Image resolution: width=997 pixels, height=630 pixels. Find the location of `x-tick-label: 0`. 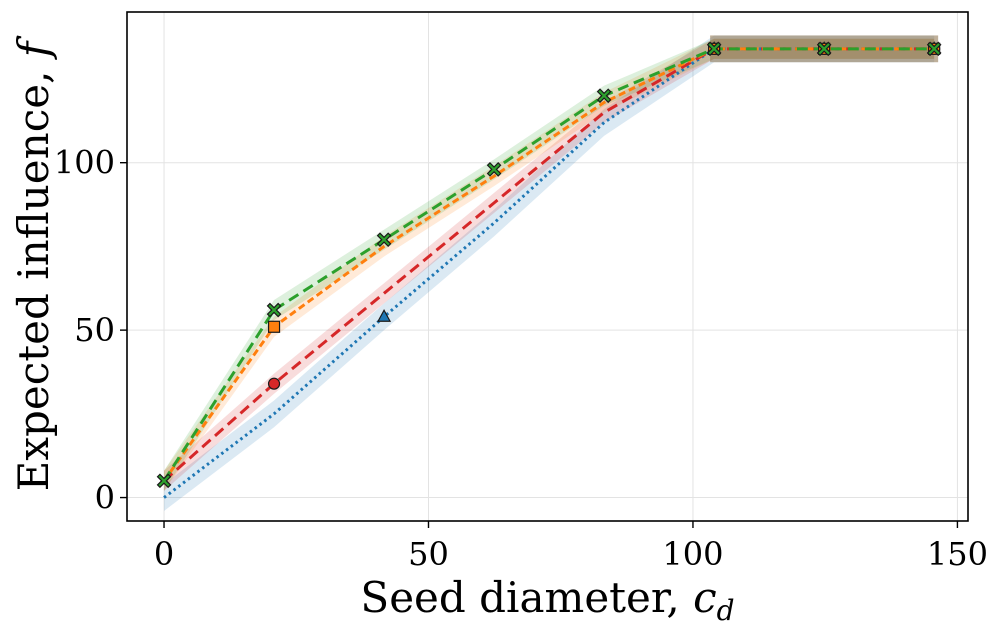

x-tick-label: 0 is located at coordinates (164, 554).